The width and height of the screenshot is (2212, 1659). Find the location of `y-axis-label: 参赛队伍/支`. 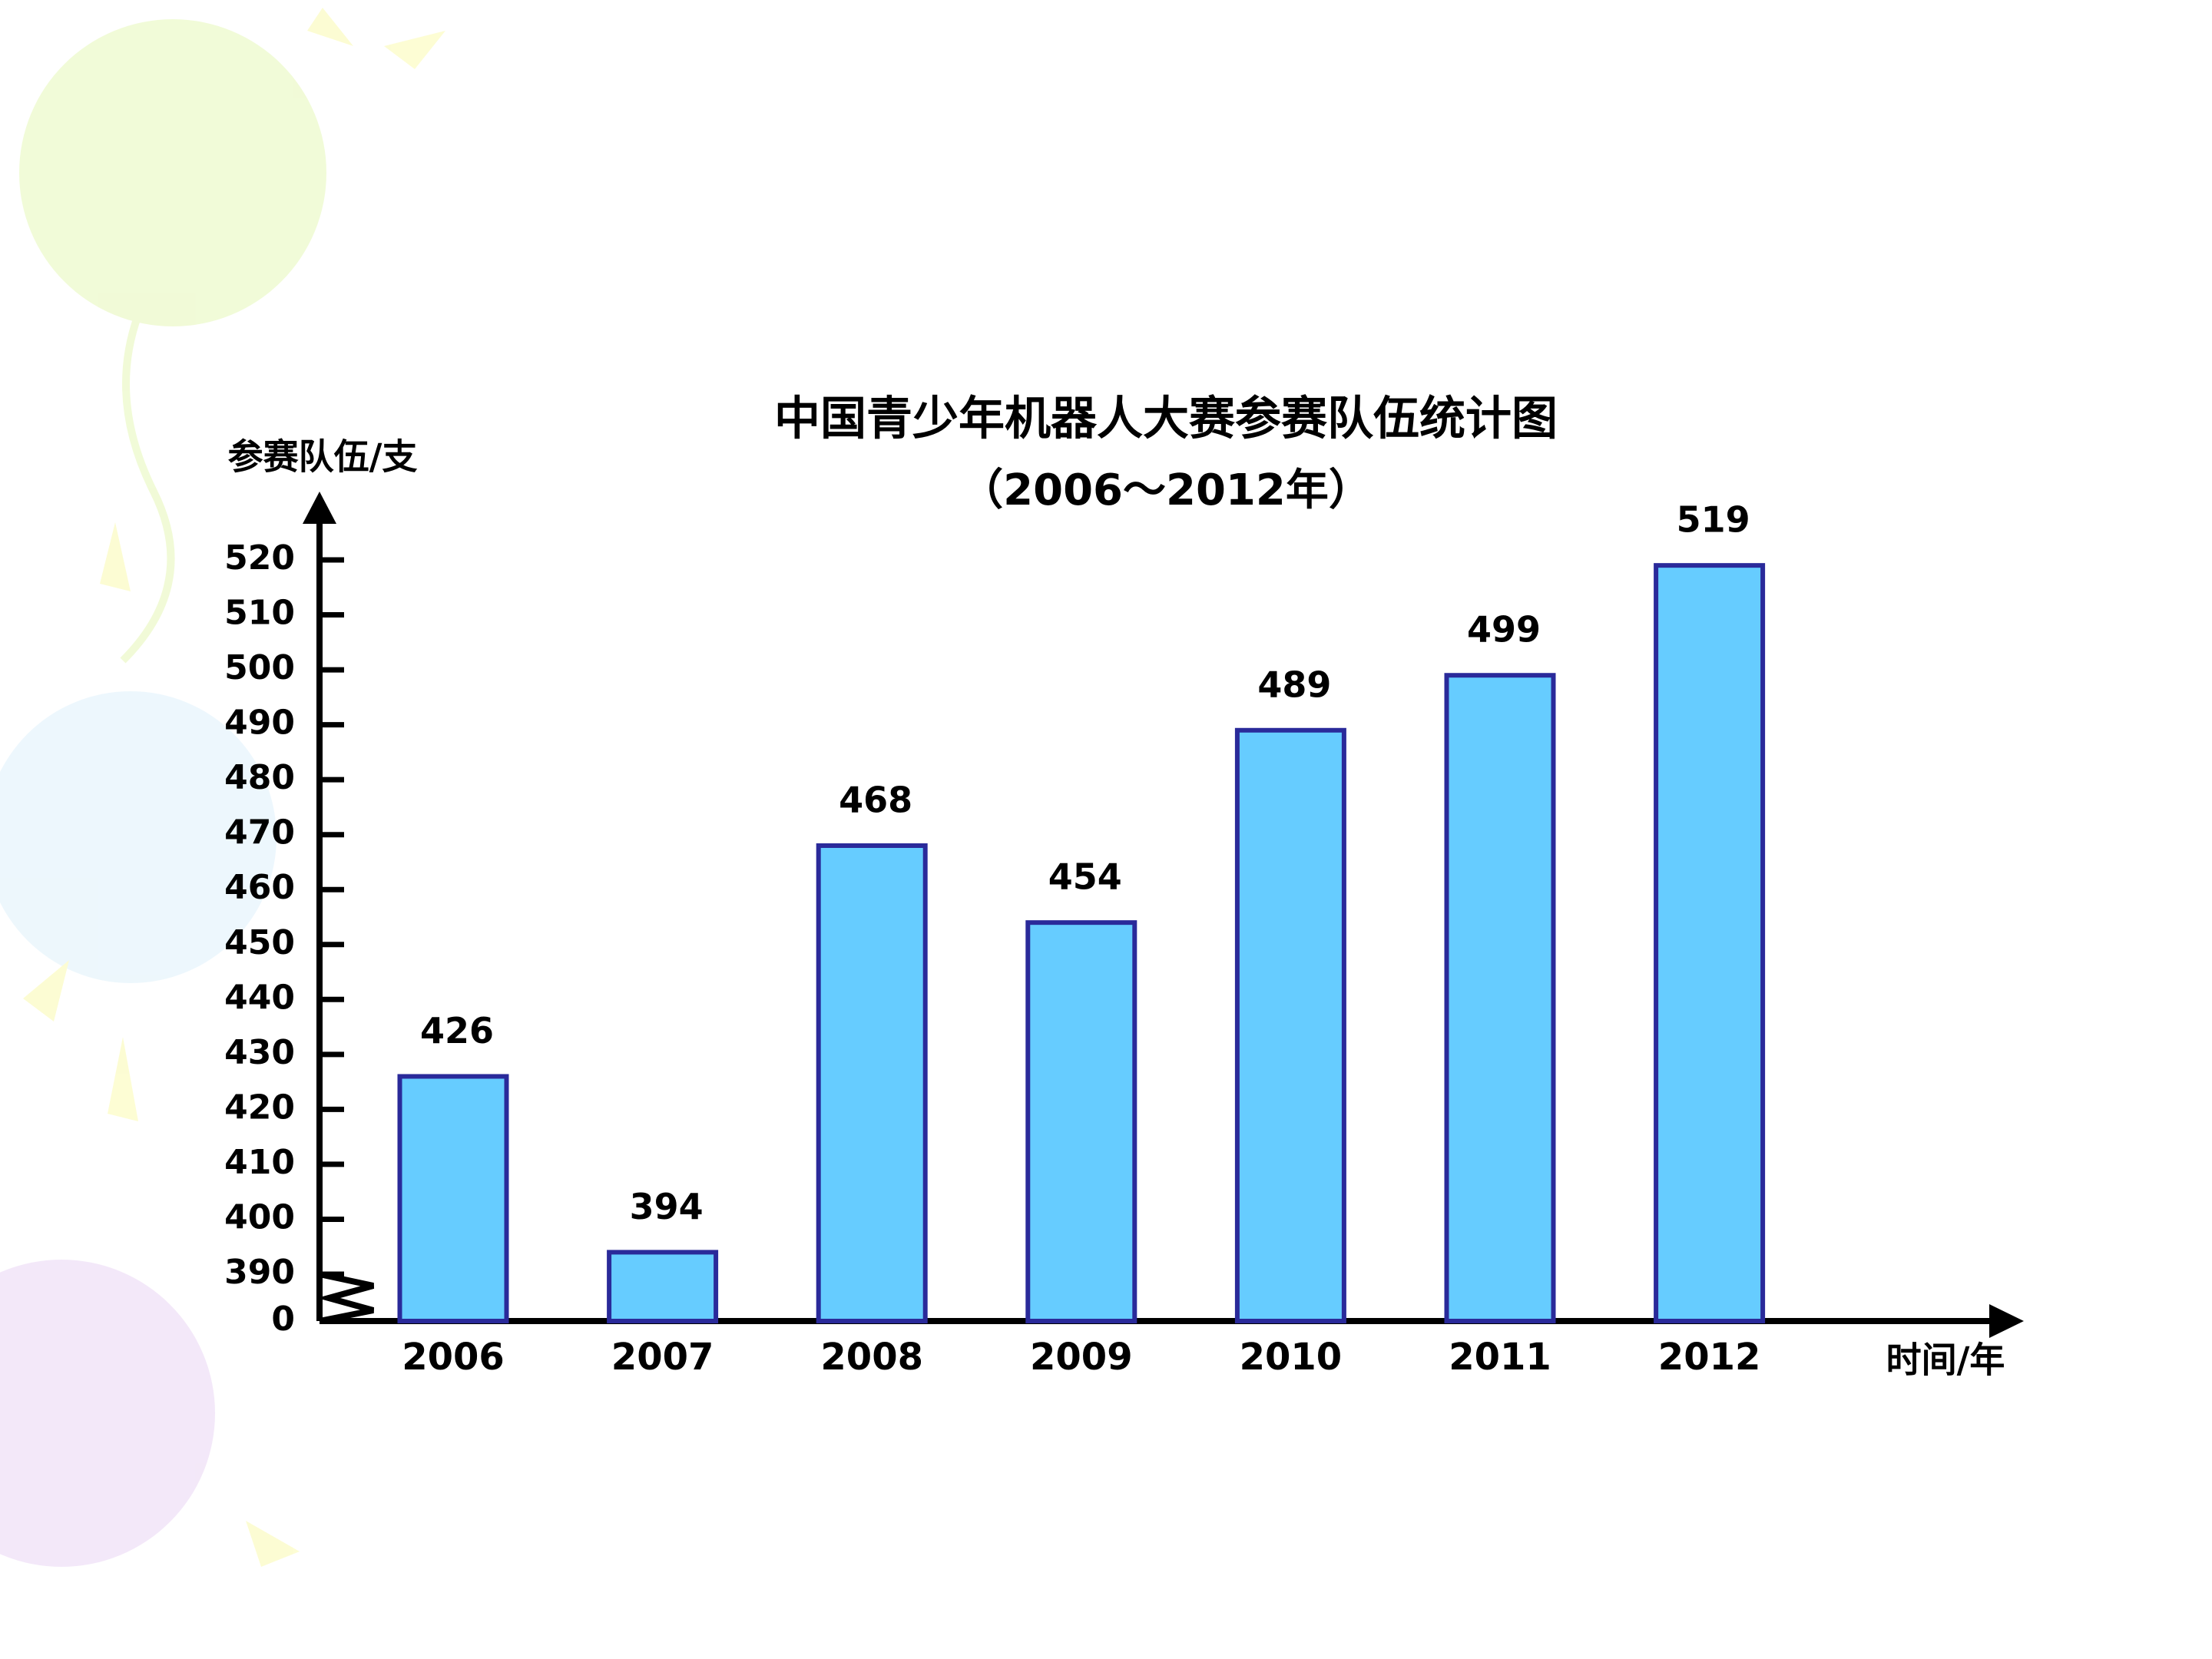

y-axis-label: 参赛队伍/支 is located at coordinates (323, 457).